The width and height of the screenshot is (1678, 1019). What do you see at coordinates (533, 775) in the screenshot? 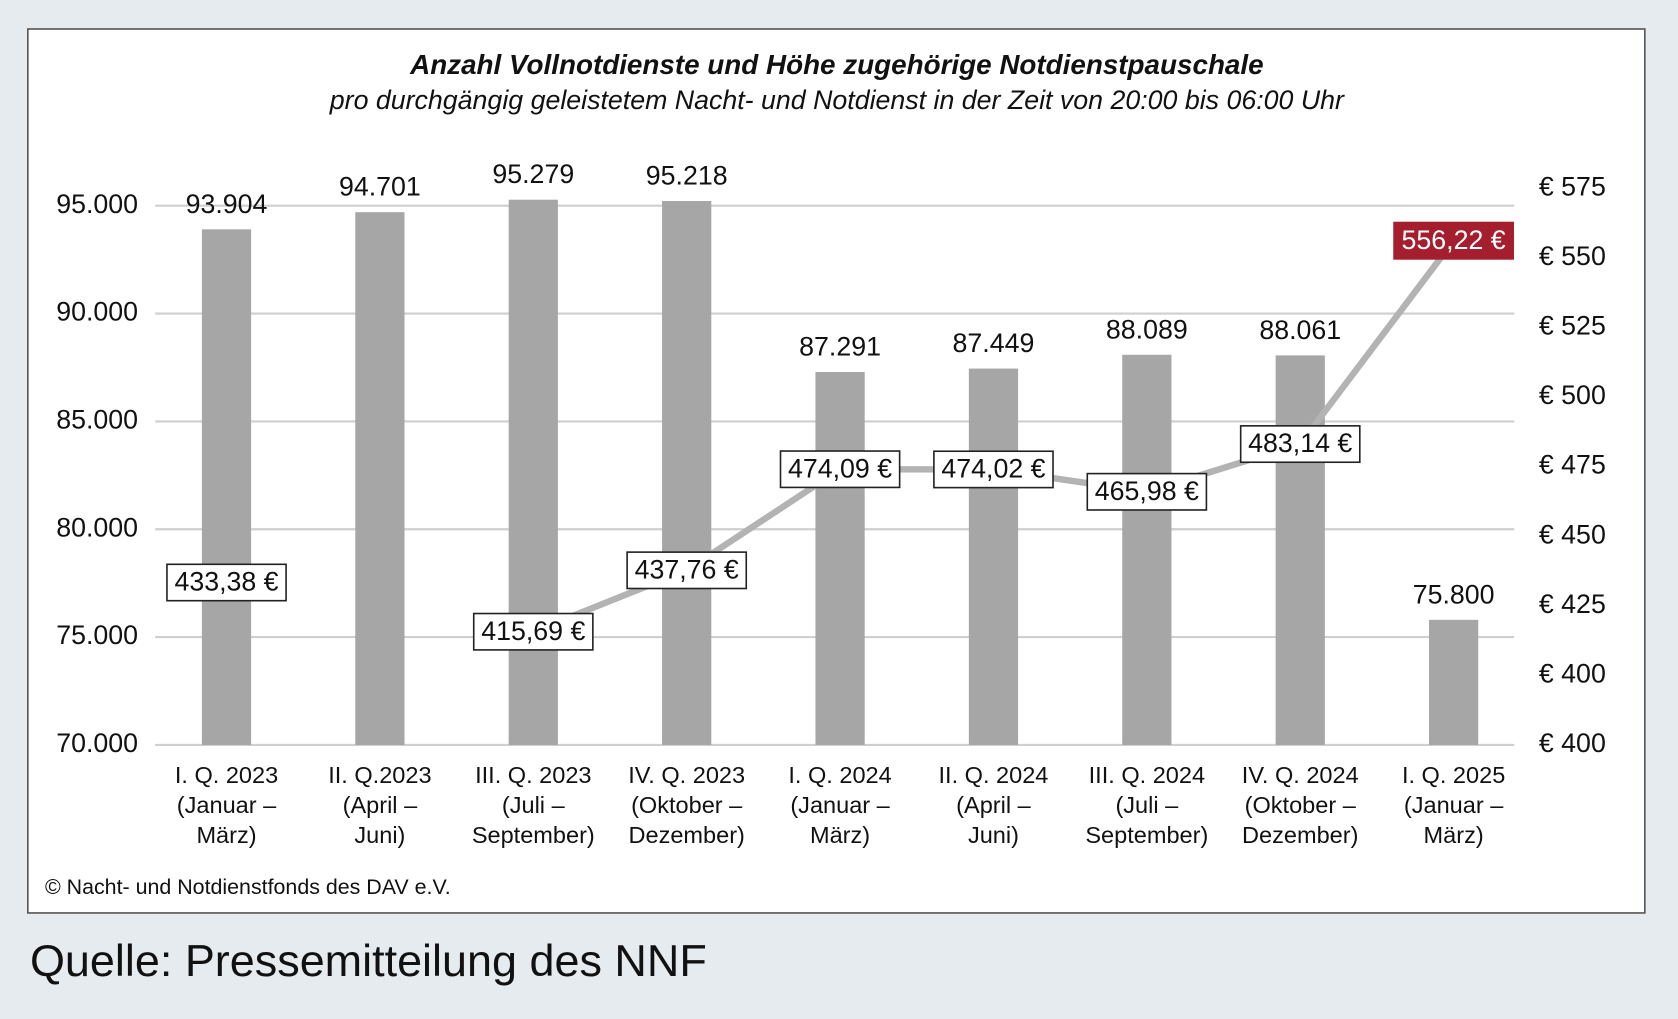
I see `x-tick-line: III. Q. 2023` at bounding box center [533, 775].